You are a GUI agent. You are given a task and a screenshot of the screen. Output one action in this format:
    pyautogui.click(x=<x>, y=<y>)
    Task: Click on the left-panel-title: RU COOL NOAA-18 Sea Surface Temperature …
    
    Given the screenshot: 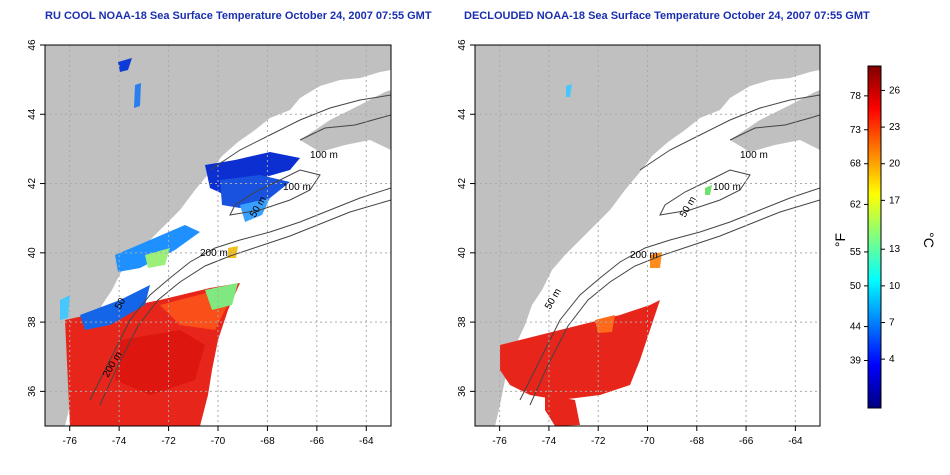 What is the action you would take?
    pyautogui.click(x=238, y=16)
    